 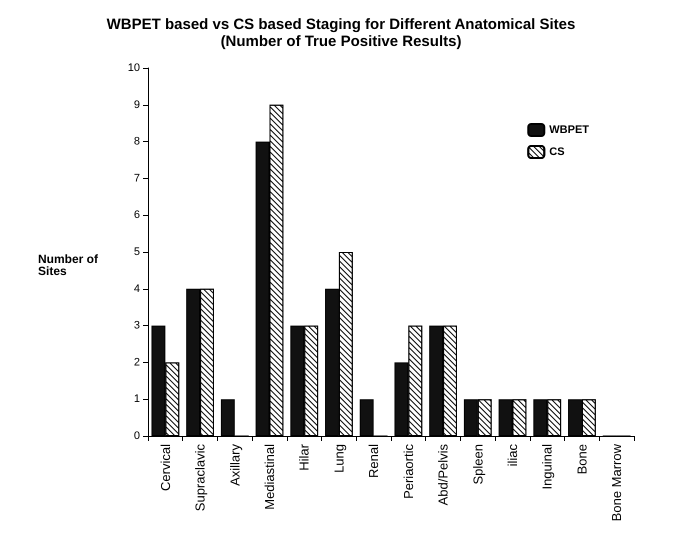 I want to click on y-tick-label: 3, so click(x=137, y=326).